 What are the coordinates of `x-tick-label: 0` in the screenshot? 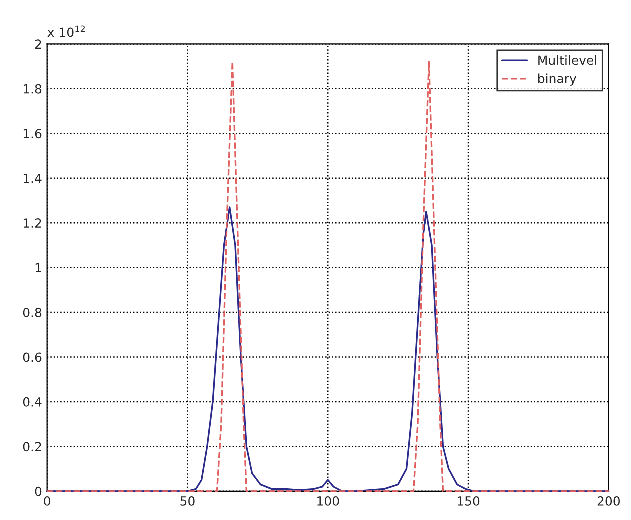 It's located at (47, 501).